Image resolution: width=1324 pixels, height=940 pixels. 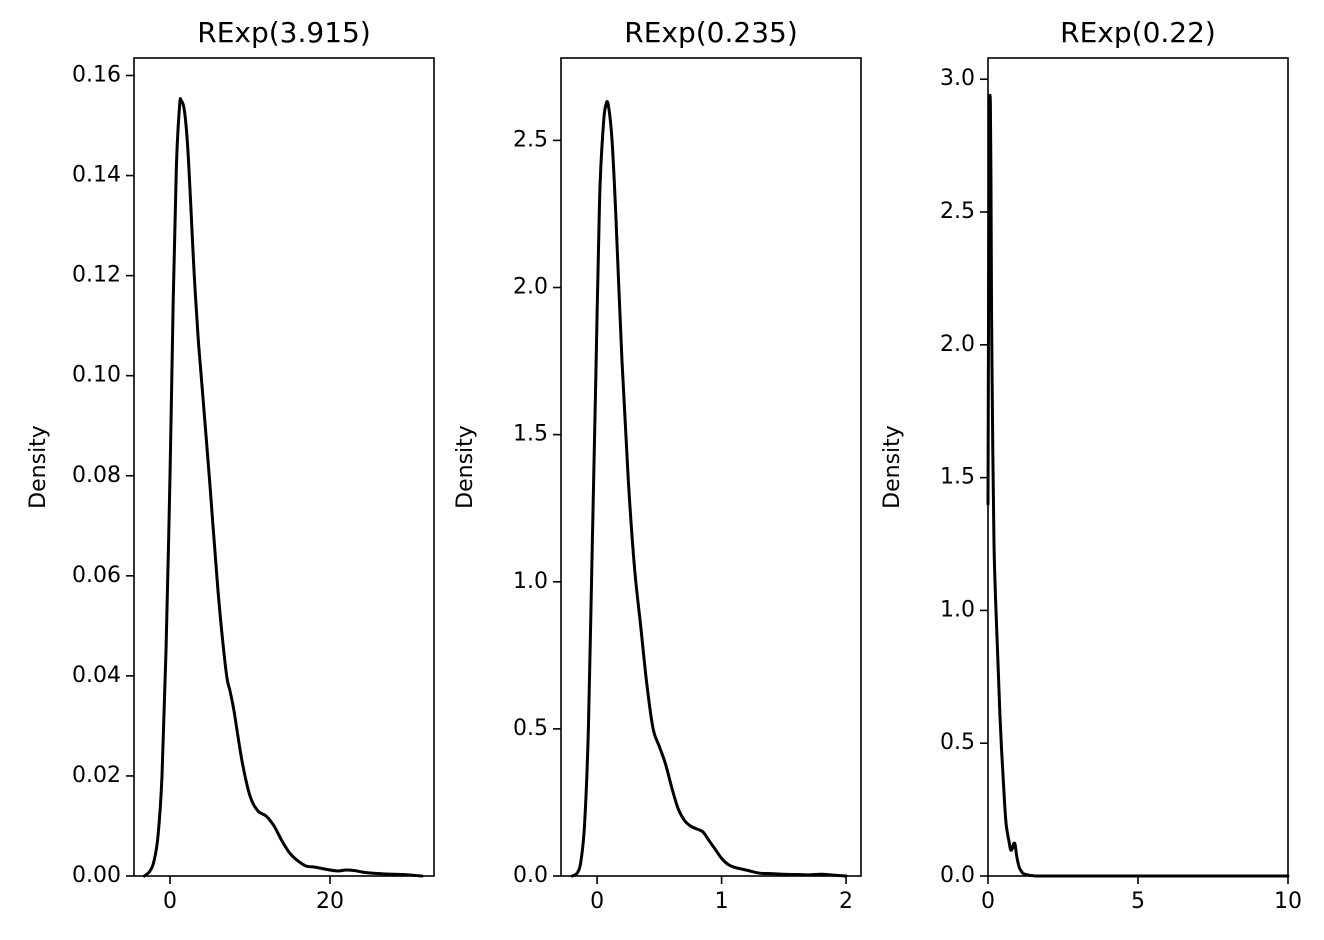 I want to click on x-tick-label: 1, so click(x=722, y=901).